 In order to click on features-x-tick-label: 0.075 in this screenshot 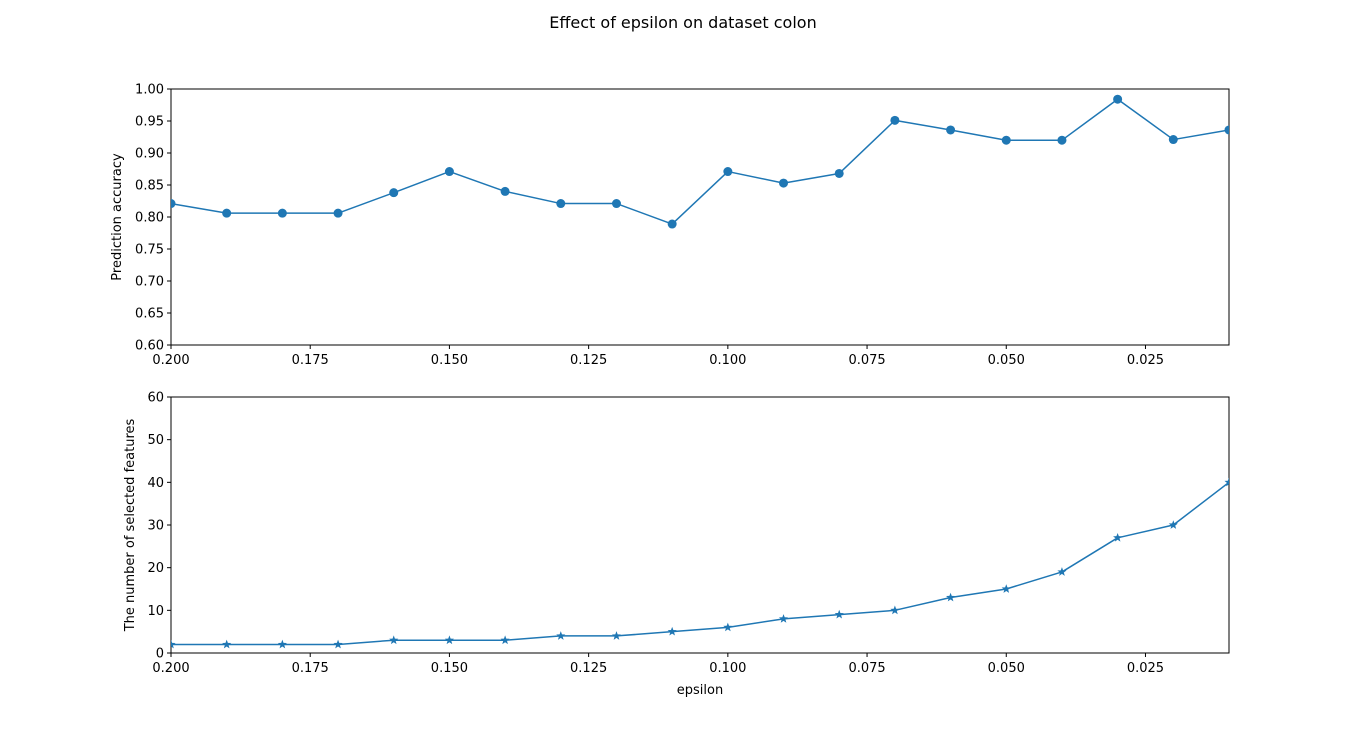, I will do `click(866, 668)`.